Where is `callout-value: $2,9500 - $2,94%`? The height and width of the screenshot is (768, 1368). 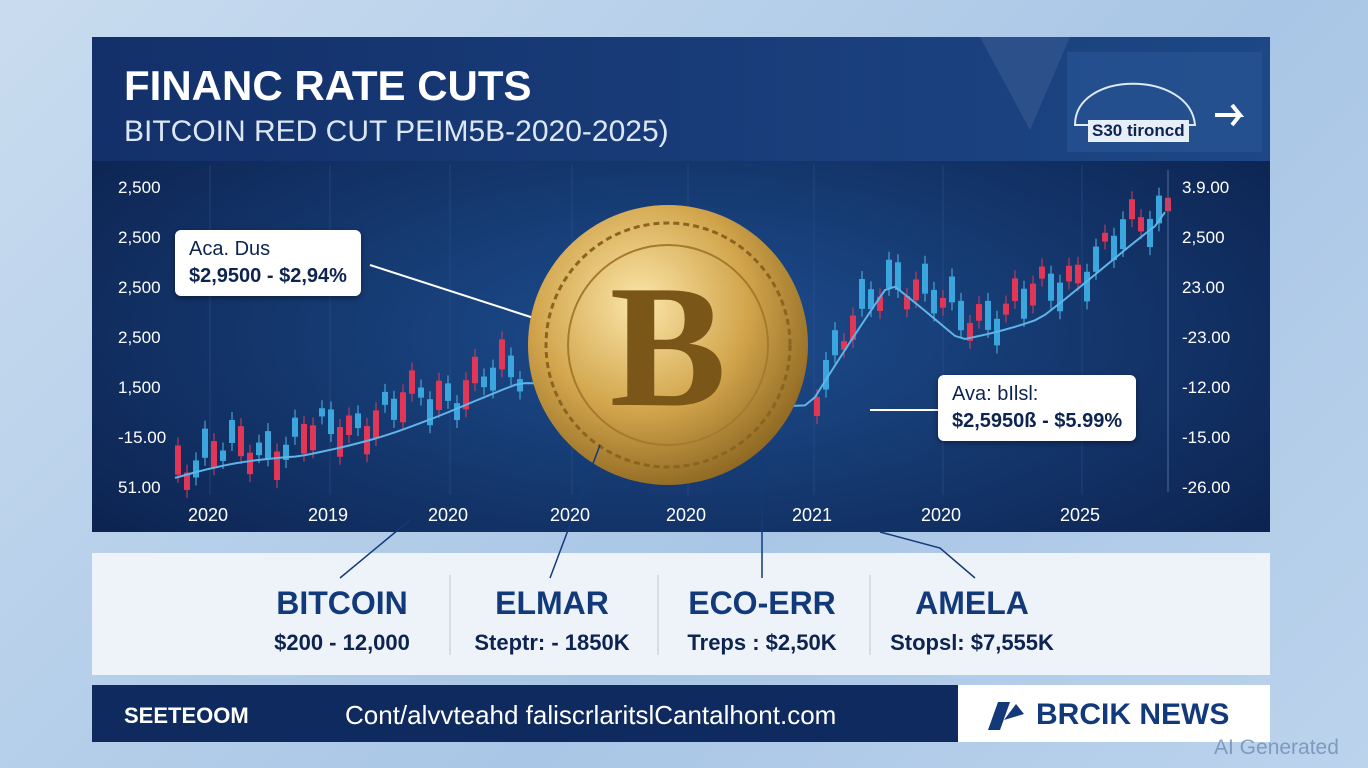 callout-value: $2,9500 - $2,94% is located at coordinates (268, 276).